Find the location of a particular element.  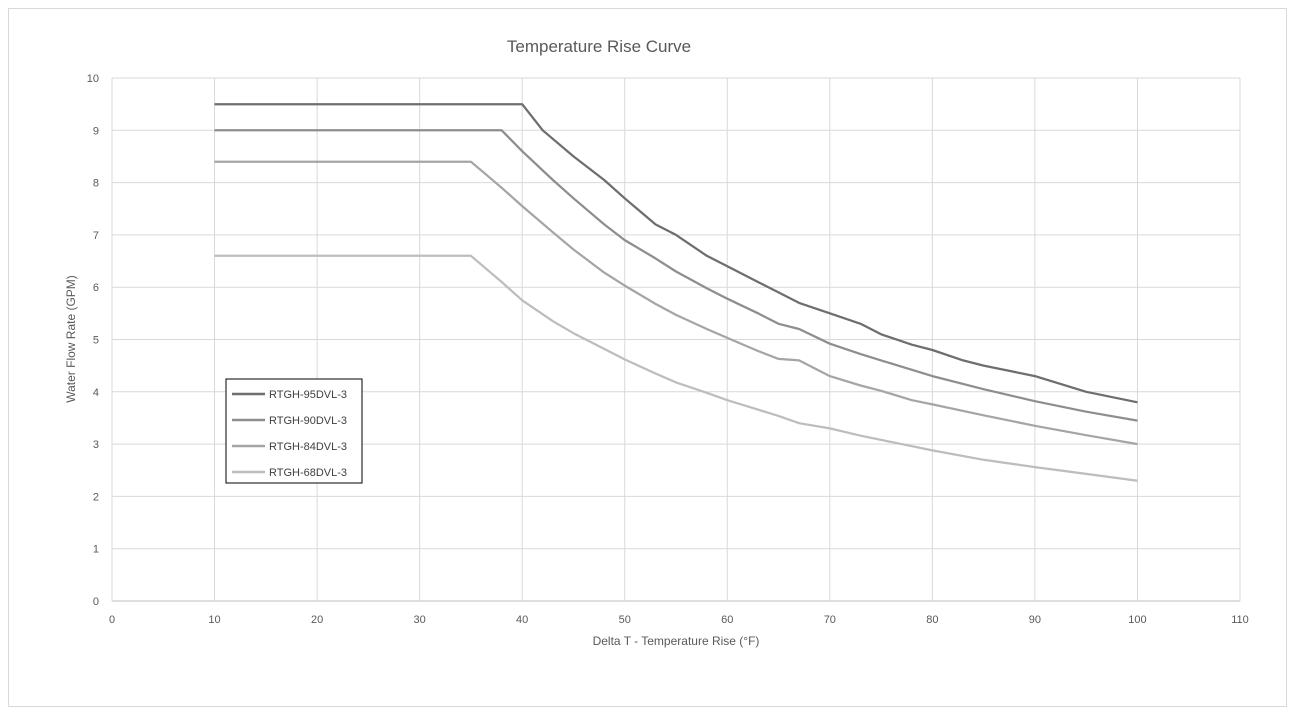

y-tick-label: 8 is located at coordinates (96, 184).